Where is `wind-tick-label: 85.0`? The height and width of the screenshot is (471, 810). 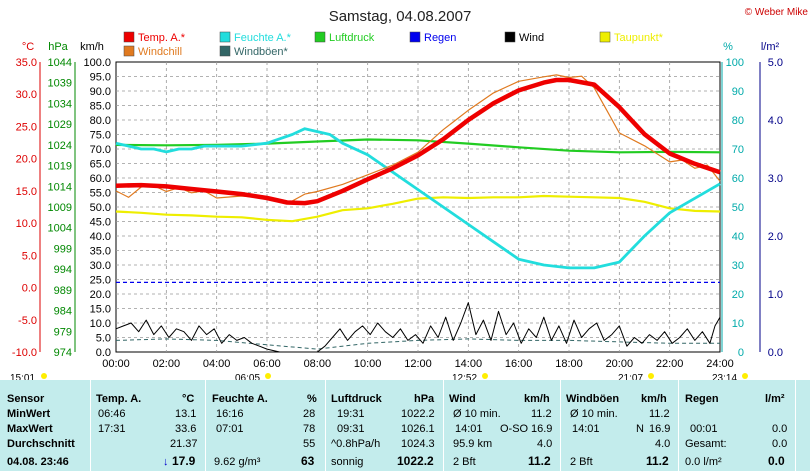 wind-tick-label: 85.0 is located at coordinates (100, 107).